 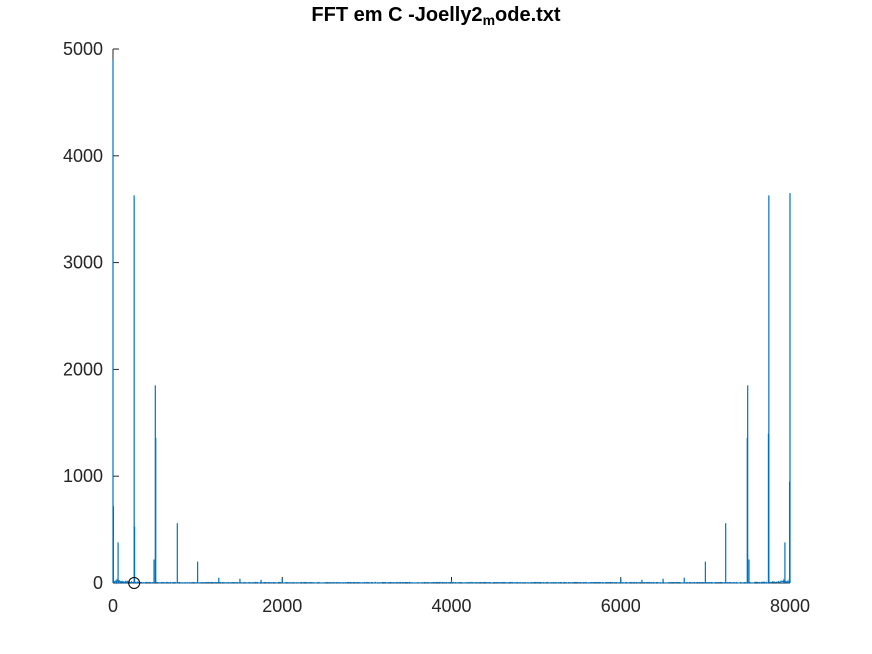 I want to click on y-tick-label: 3000, so click(x=83, y=263).